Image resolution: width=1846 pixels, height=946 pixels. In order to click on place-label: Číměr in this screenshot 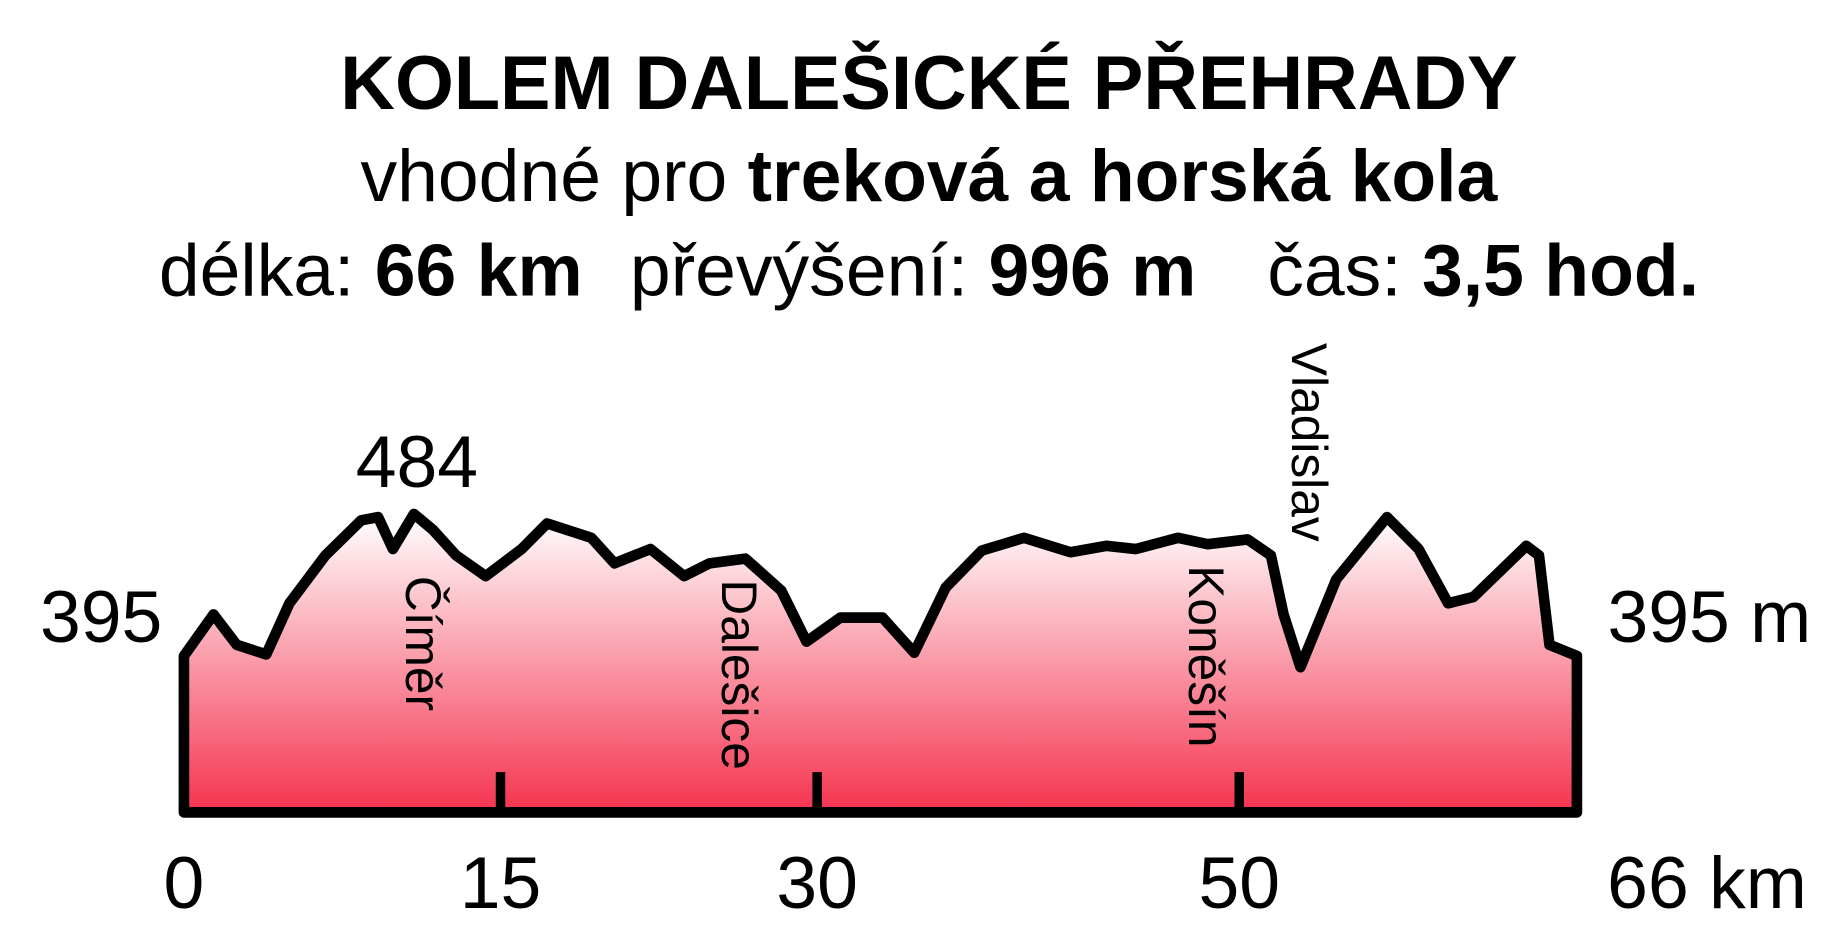, I will do `click(423, 643)`.